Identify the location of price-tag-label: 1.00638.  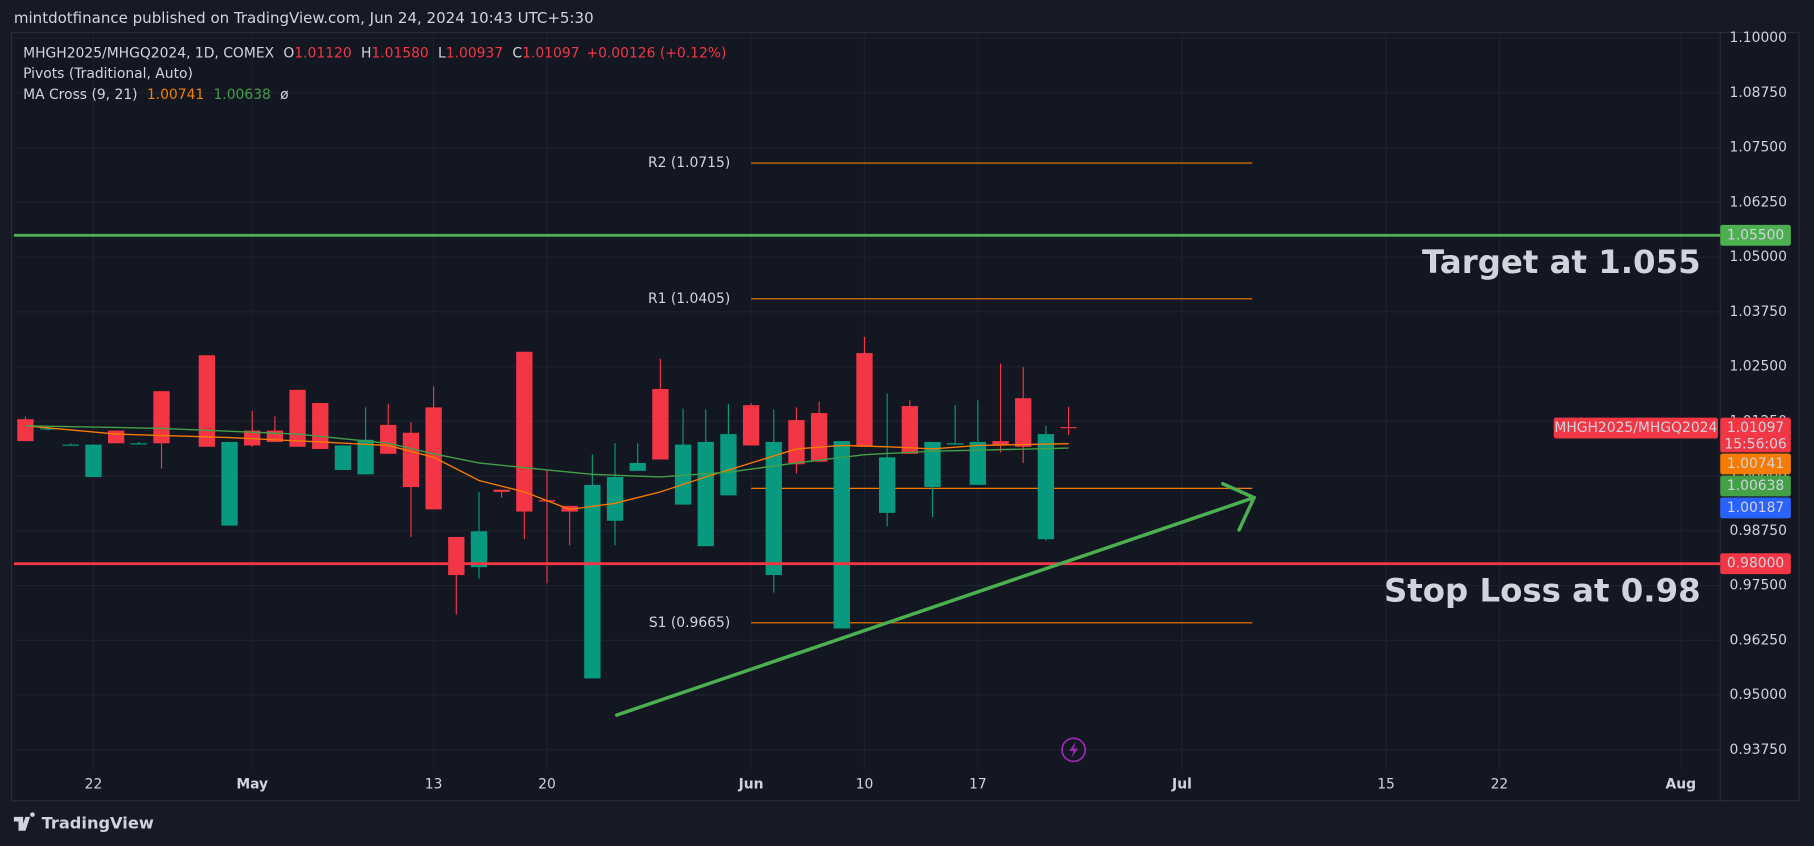
(1755, 486).